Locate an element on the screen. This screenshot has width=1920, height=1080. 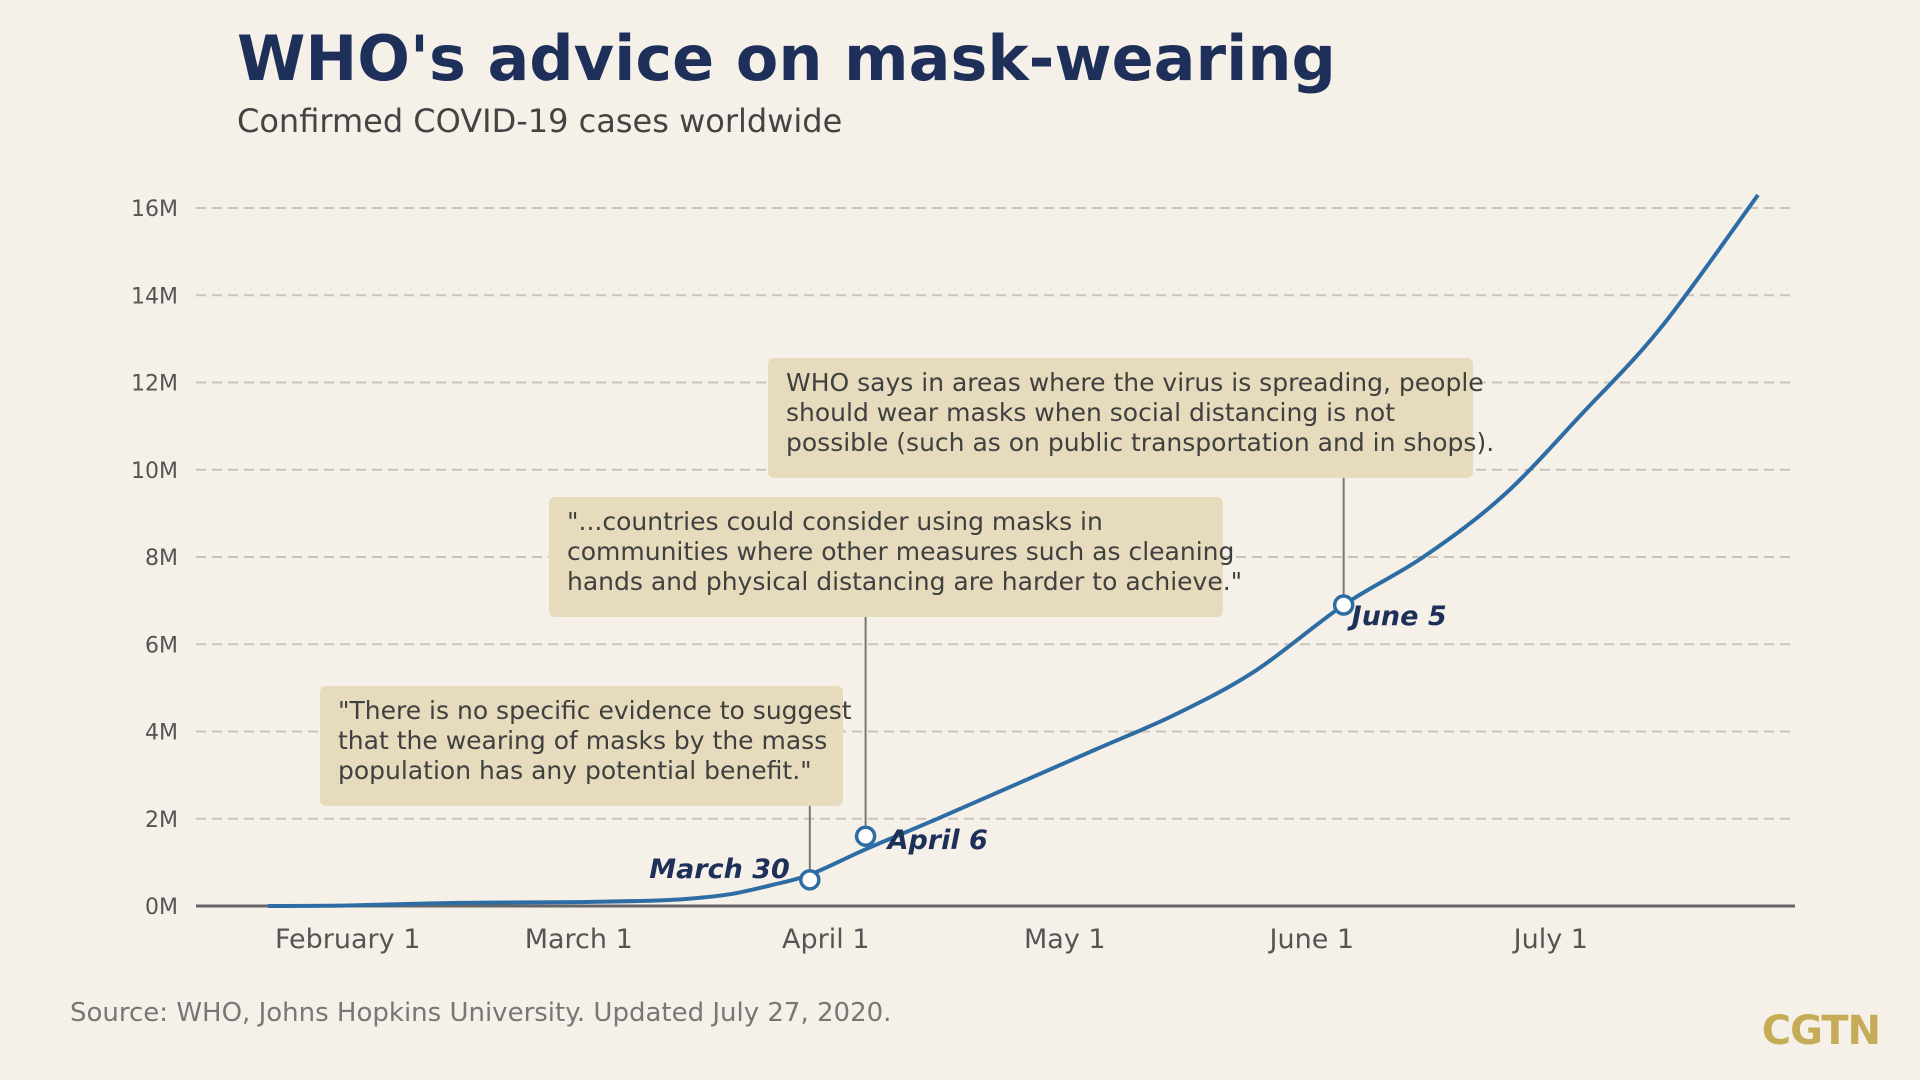
y-tick-label: 0M is located at coordinates (161, 907).